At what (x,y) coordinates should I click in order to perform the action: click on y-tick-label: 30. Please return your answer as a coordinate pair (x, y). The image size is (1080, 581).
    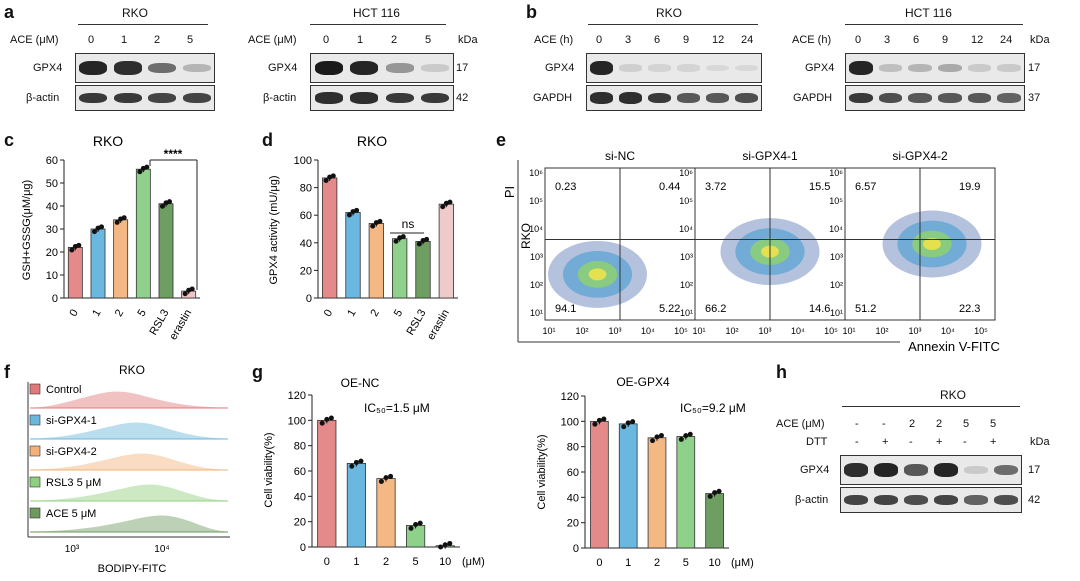
    Looking at the image, I should click on (52, 230).